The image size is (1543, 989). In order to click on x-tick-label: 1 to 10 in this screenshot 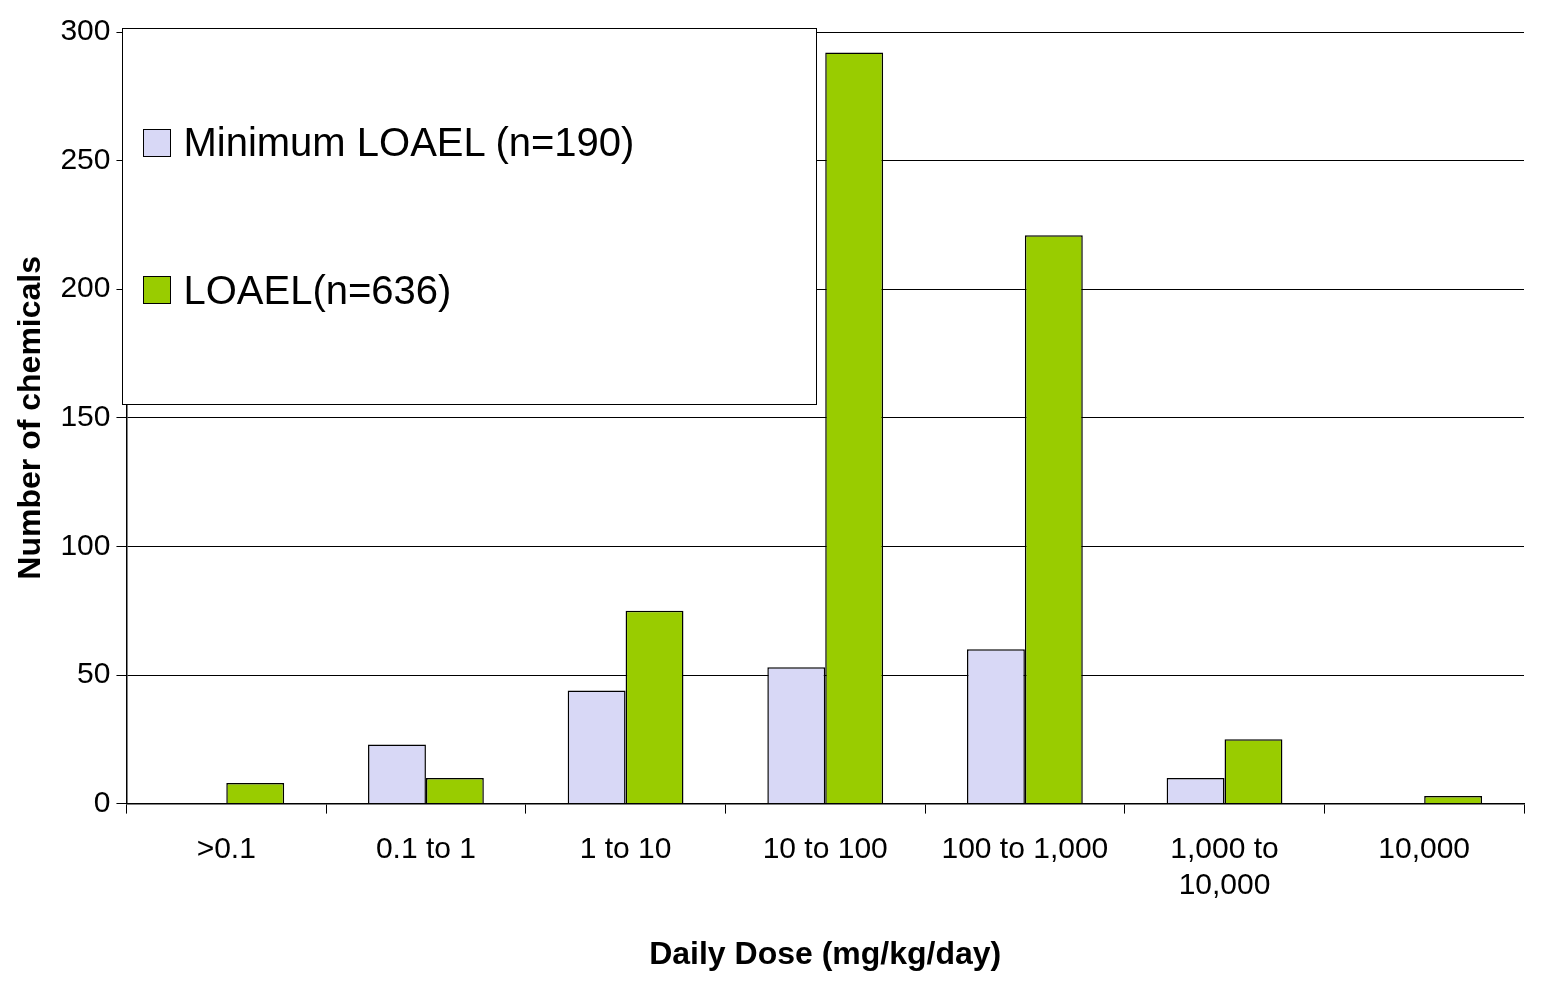, I will do `click(625, 847)`.